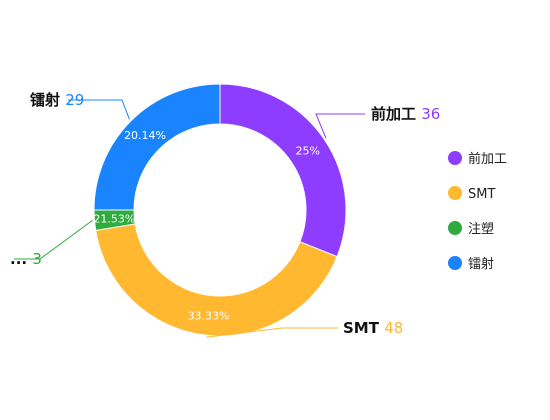 The width and height of the screenshot is (550, 420). Describe the element at coordinates (487, 159) in the screenshot. I see `legend-label-0: 前加工` at that location.